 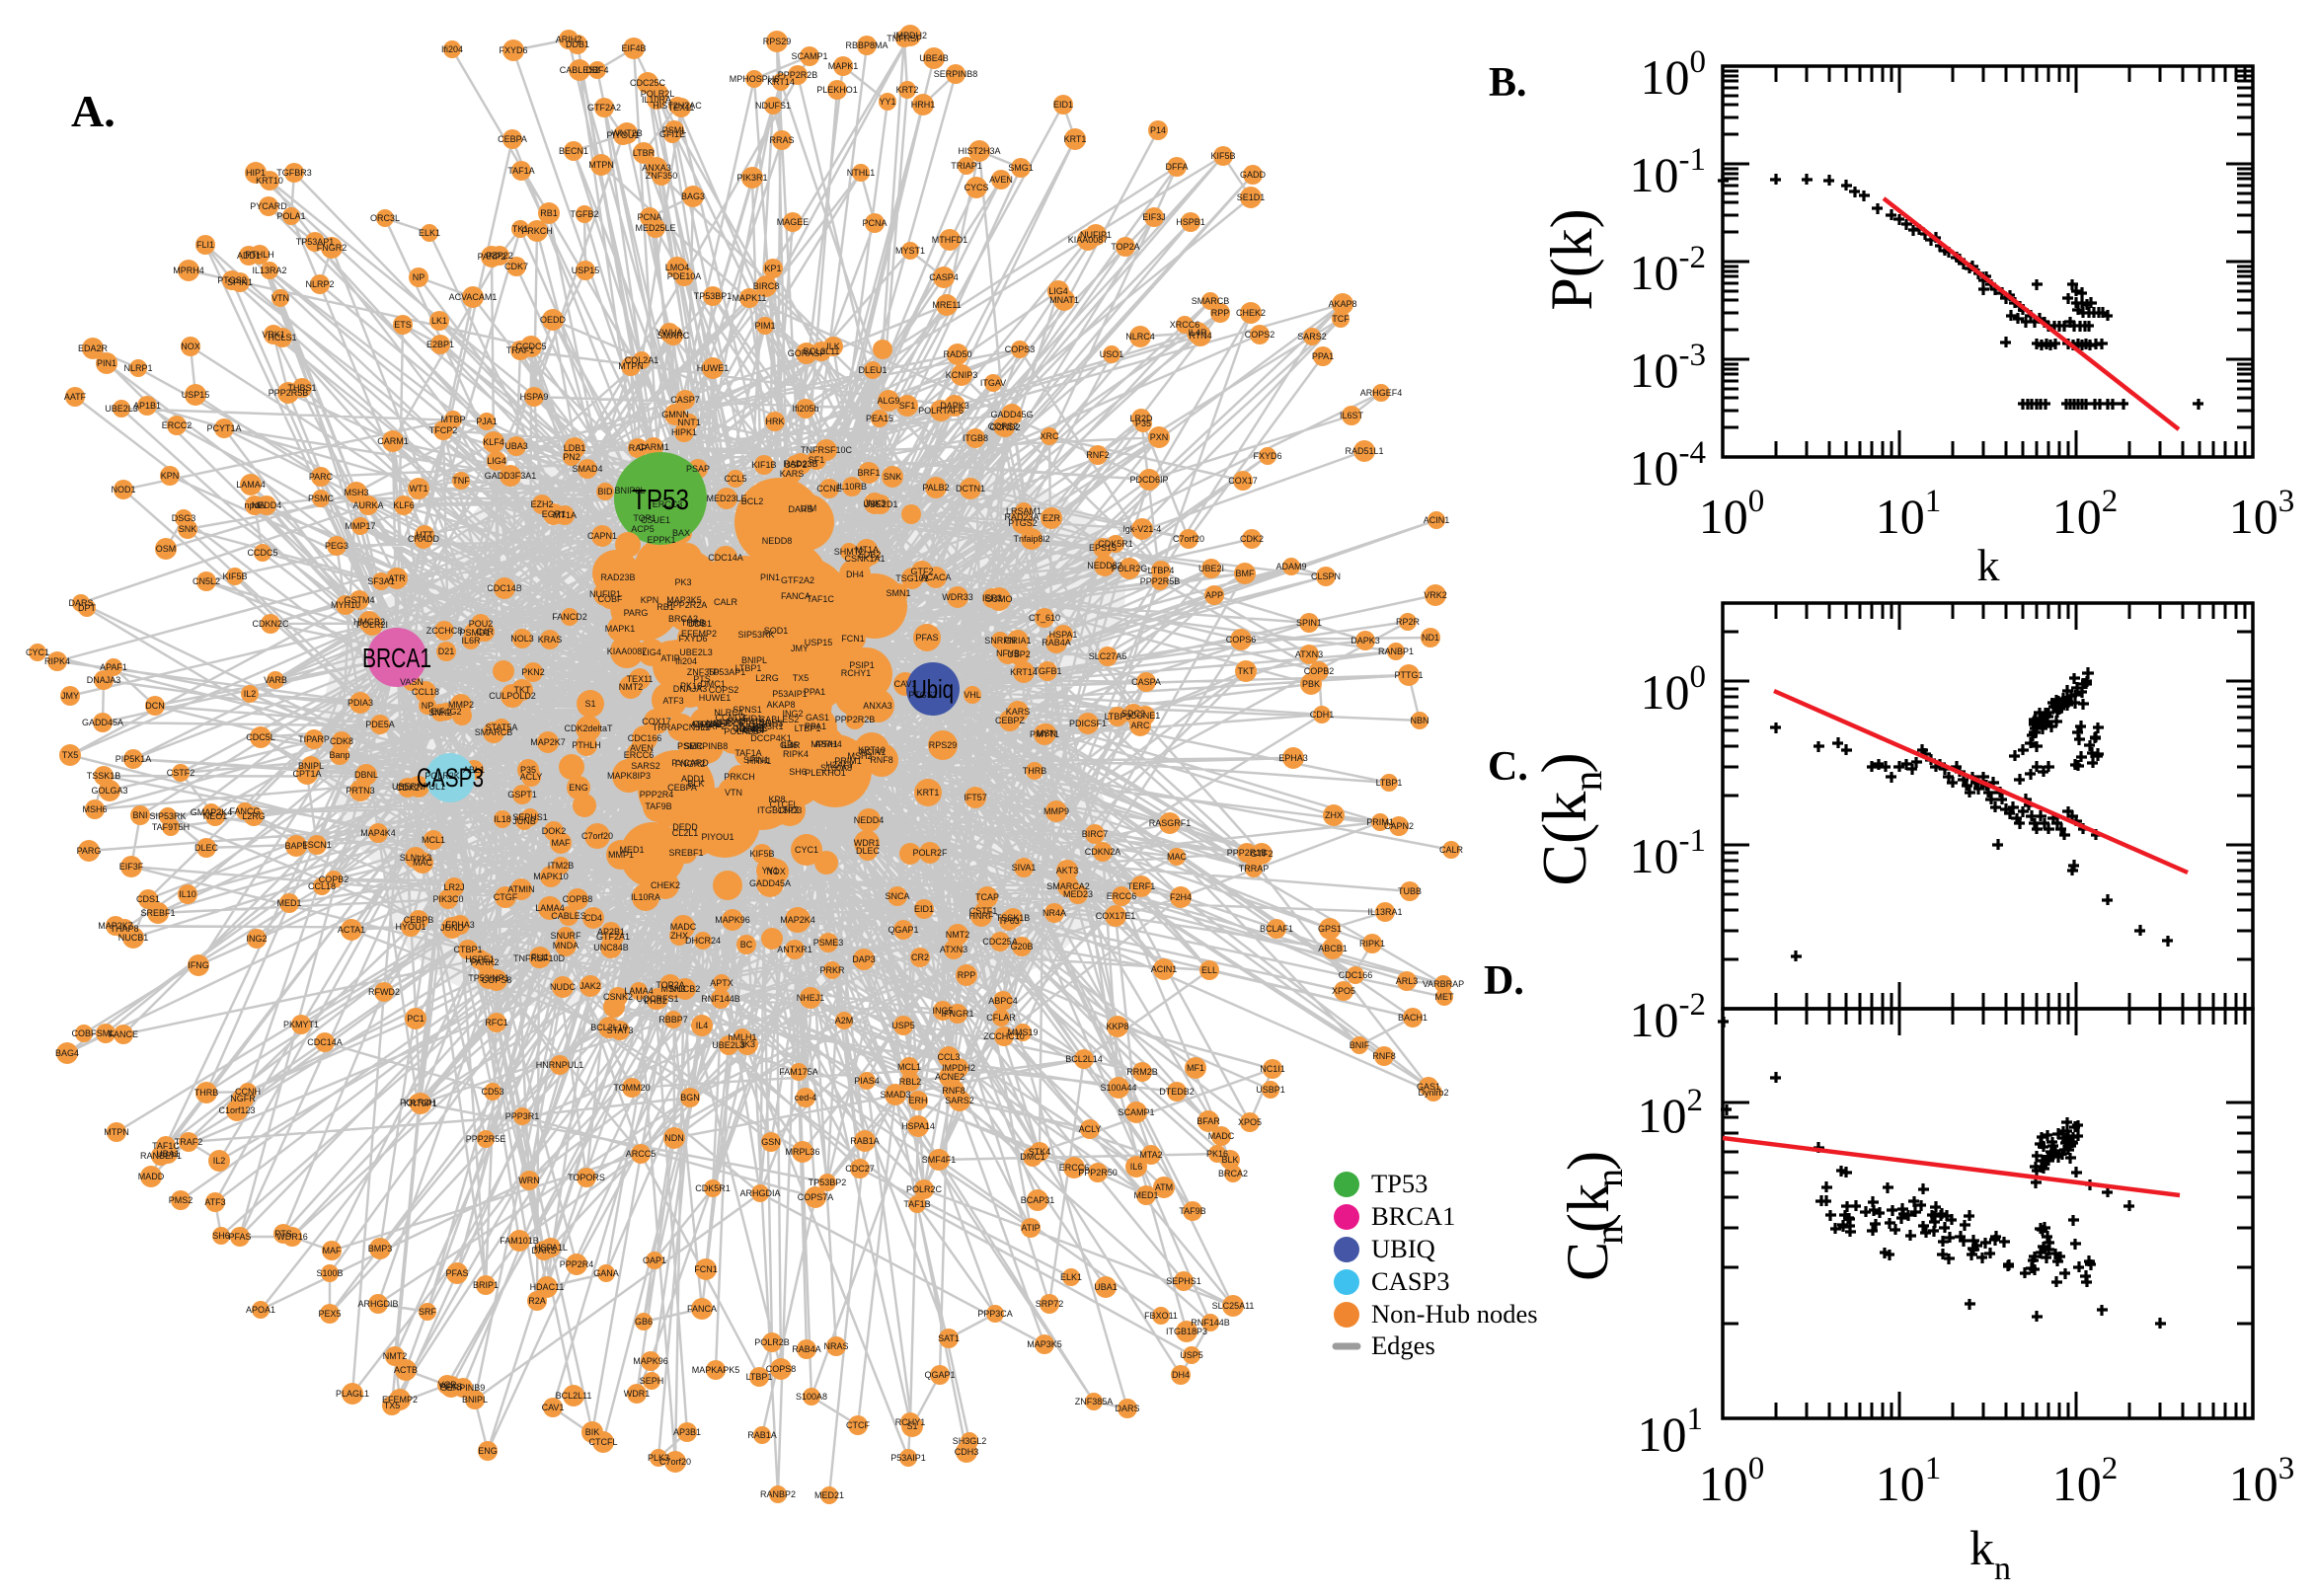 What do you see at coordinates (672, 989) in the screenshot?
I see `svg-text: MSH3` at bounding box center [672, 989].